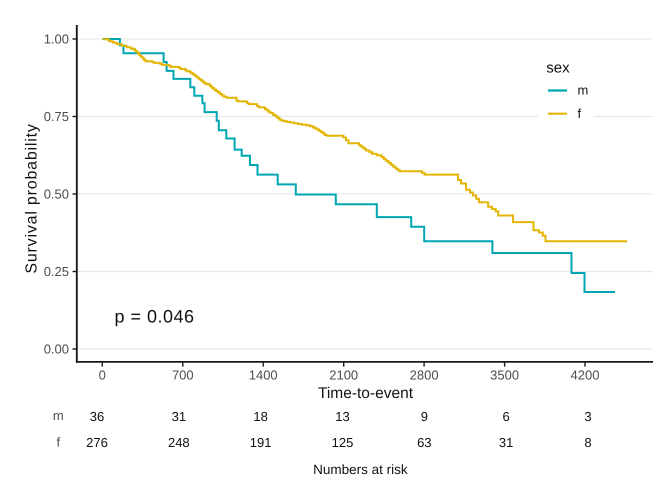 The image size is (672, 485). I want to click on svg-text: Numbers at risk, so click(360, 469).